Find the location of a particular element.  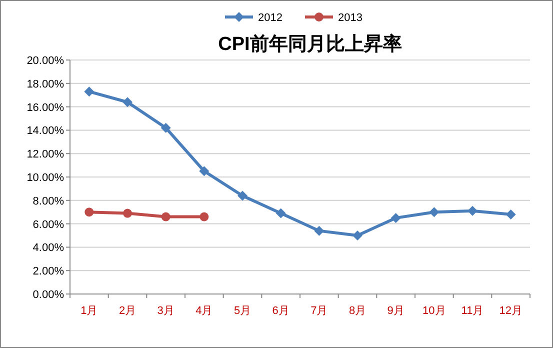

x-tick-label: 12月 is located at coordinates (510, 311).